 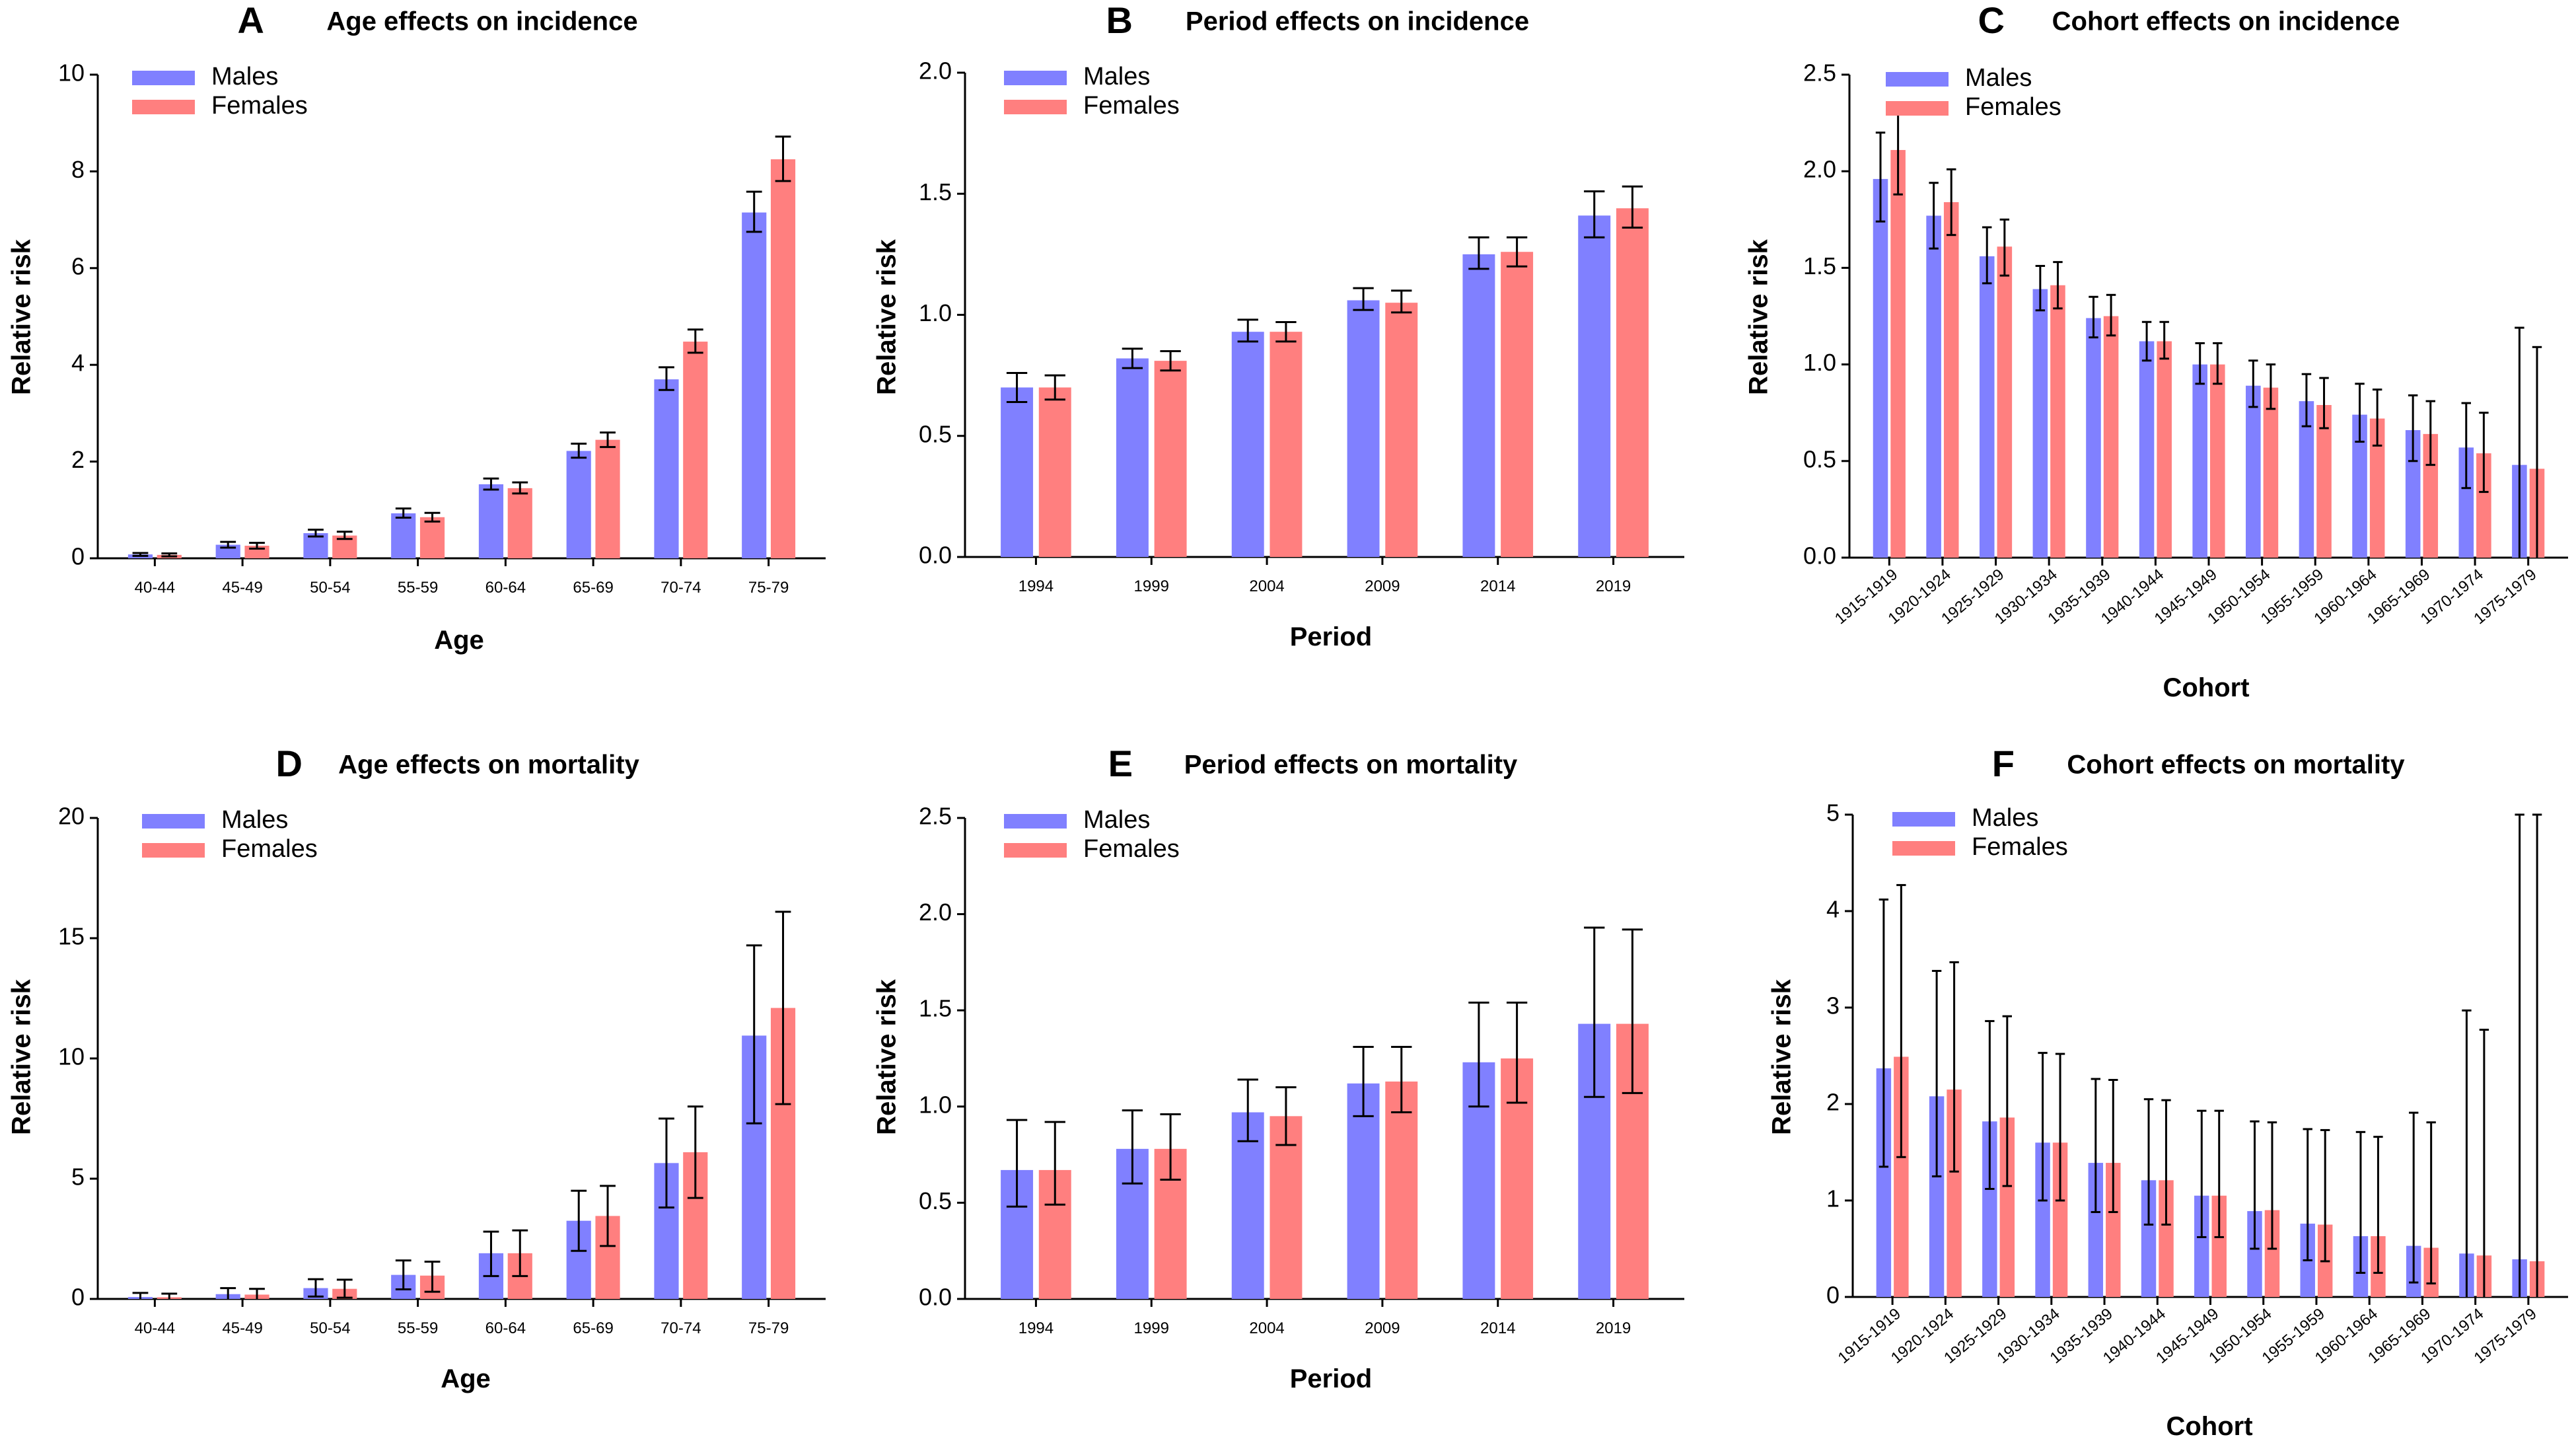 What do you see at coordinates (1351, 765) in the screenshot?
I see `panel-title: Period effects on mortality` at bounding box center [1351, 765].